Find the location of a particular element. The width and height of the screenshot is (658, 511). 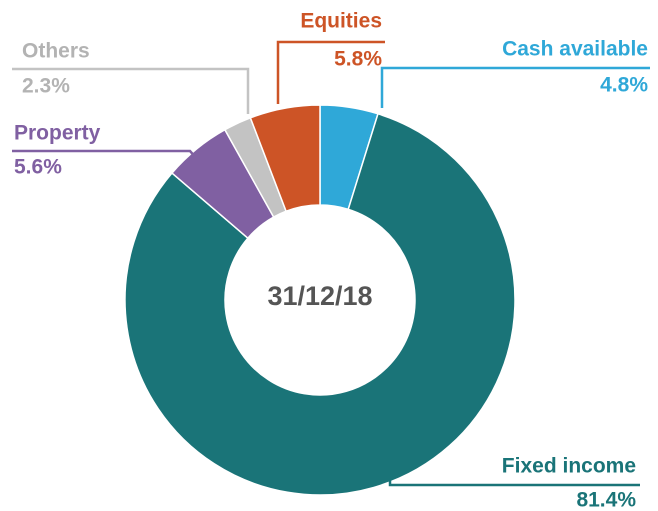

value-label: 5.6% is located at coordinates (38, 167).